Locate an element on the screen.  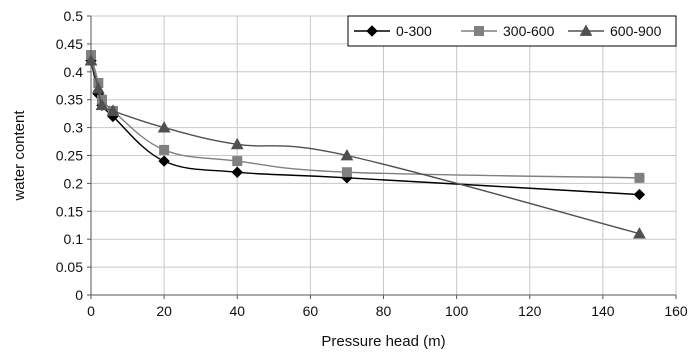
y-tick-label: 0.45 is located at coordinates (69, 44).